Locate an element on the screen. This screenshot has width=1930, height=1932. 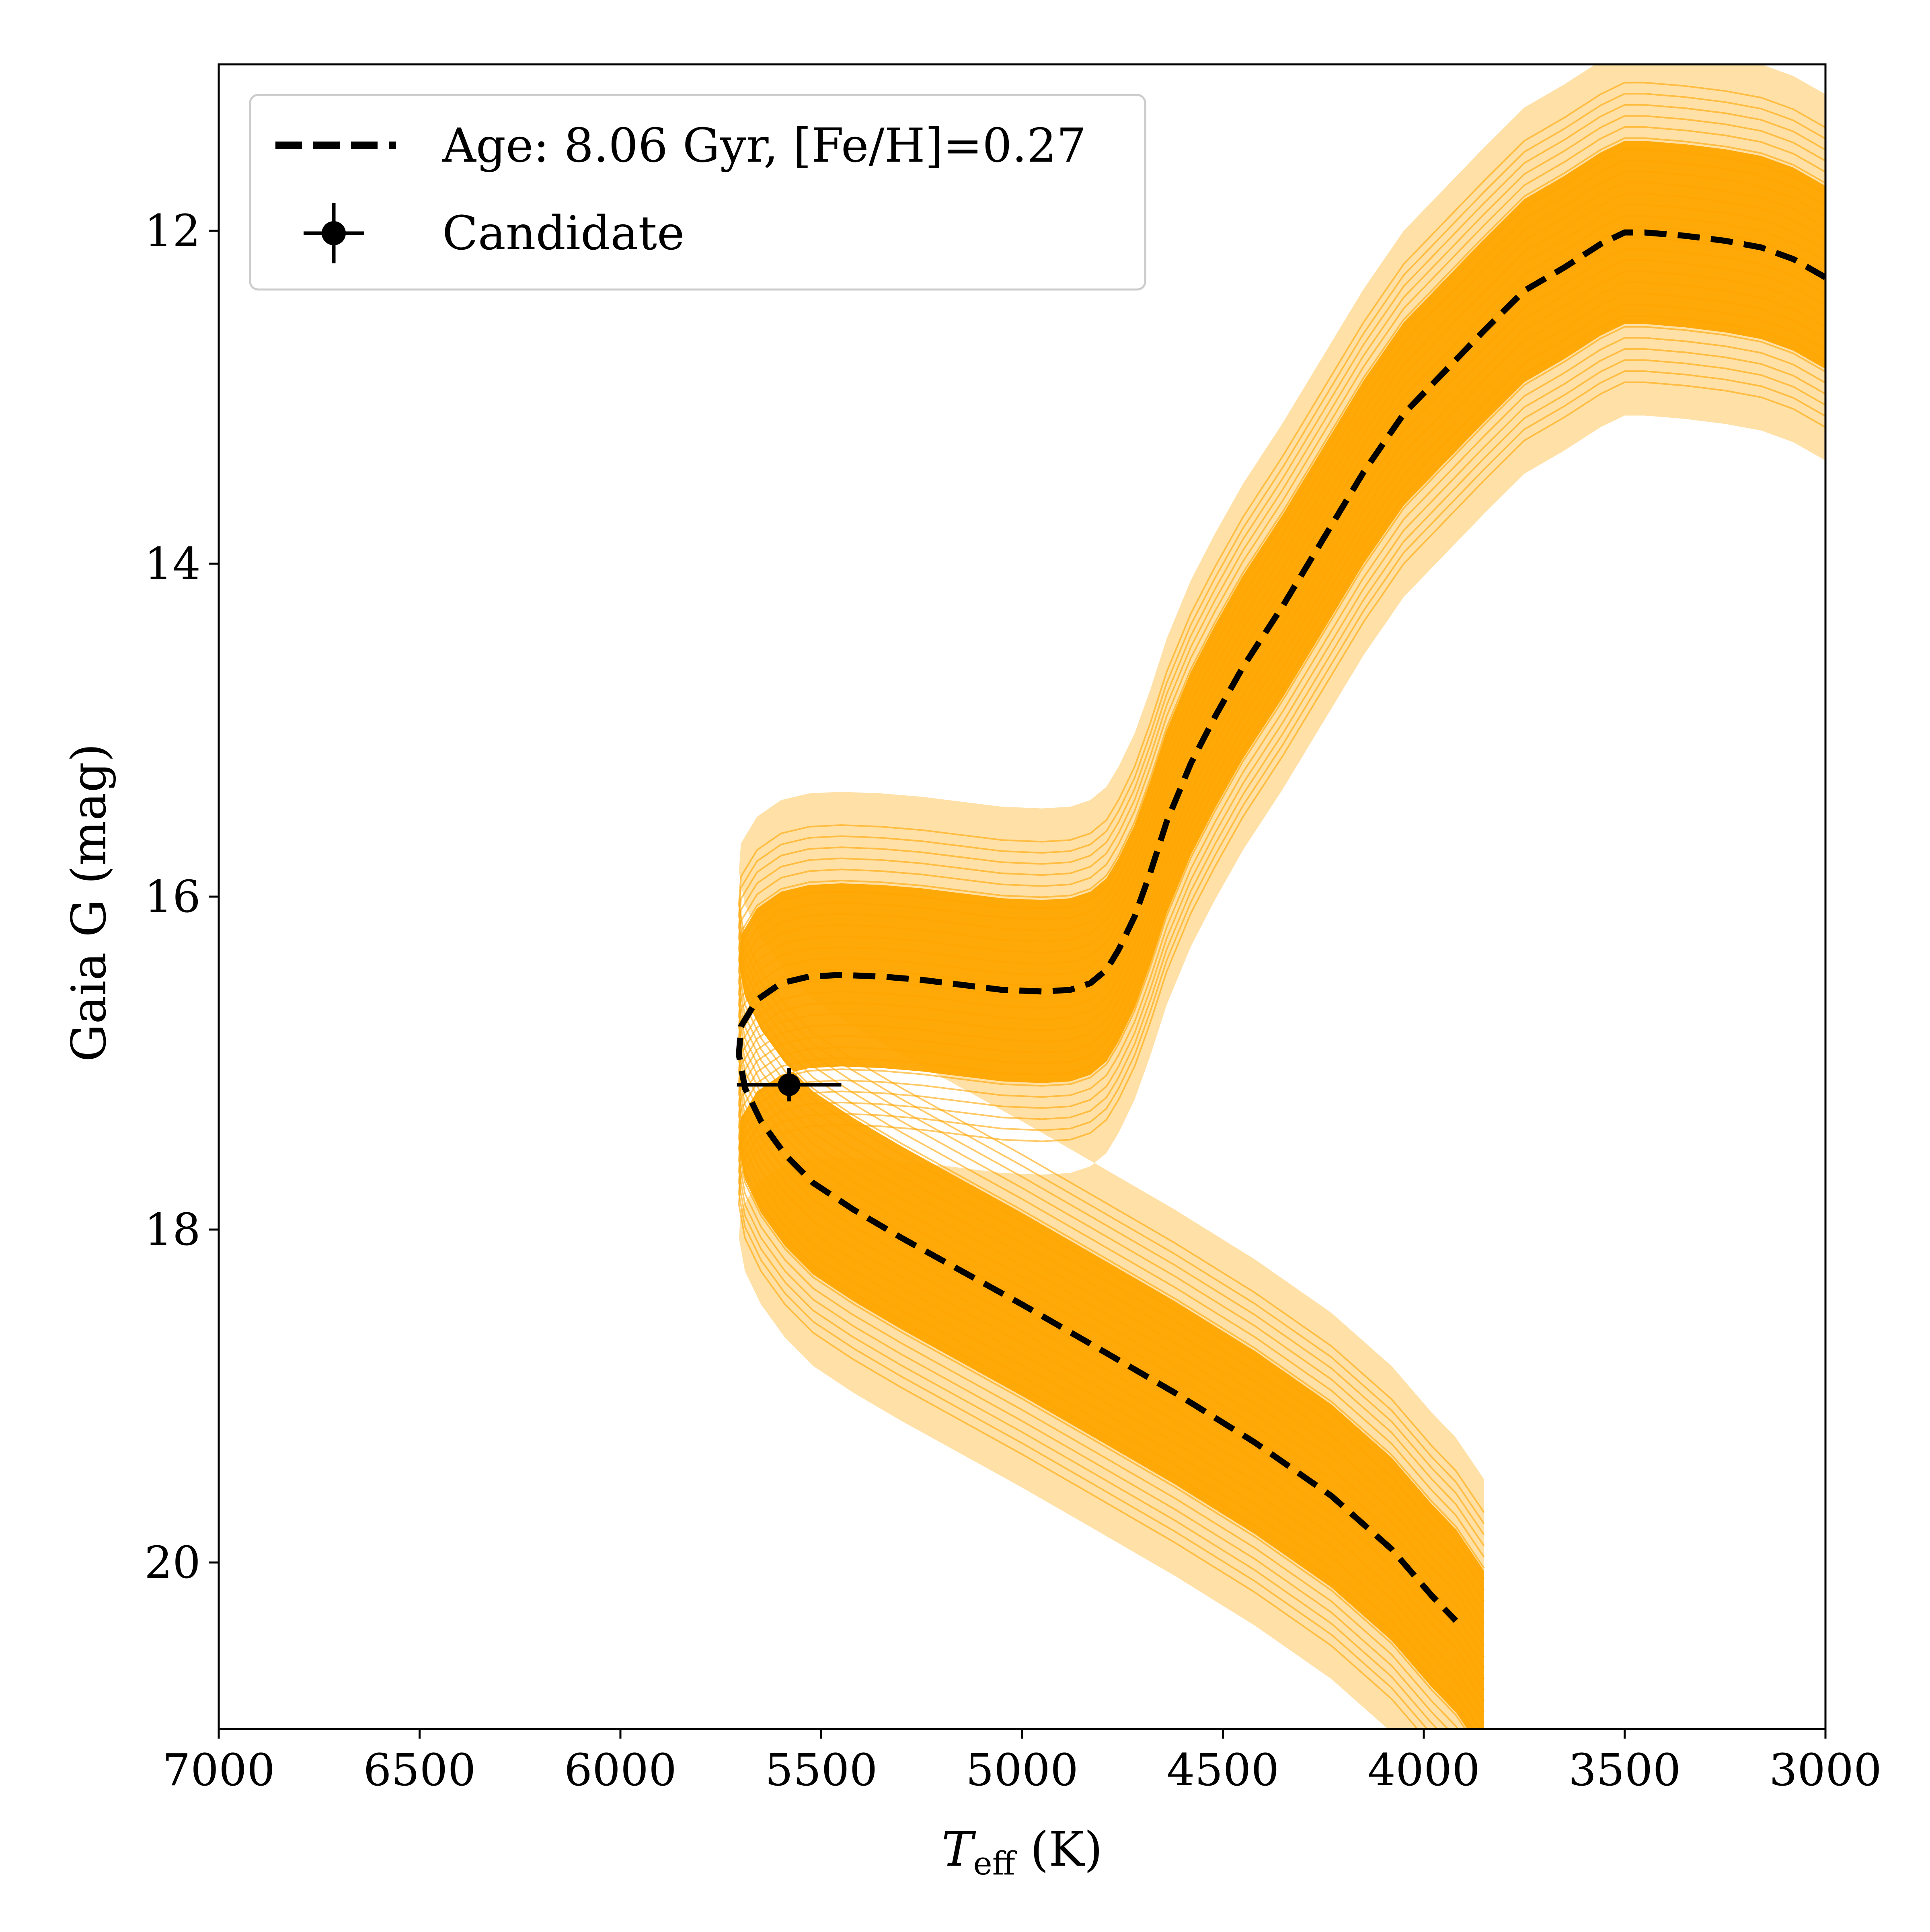
x-axis: 7000 6500 6000 5500 5000 4500 4000 3500 3000 is located at coordinates (1022, 1762).